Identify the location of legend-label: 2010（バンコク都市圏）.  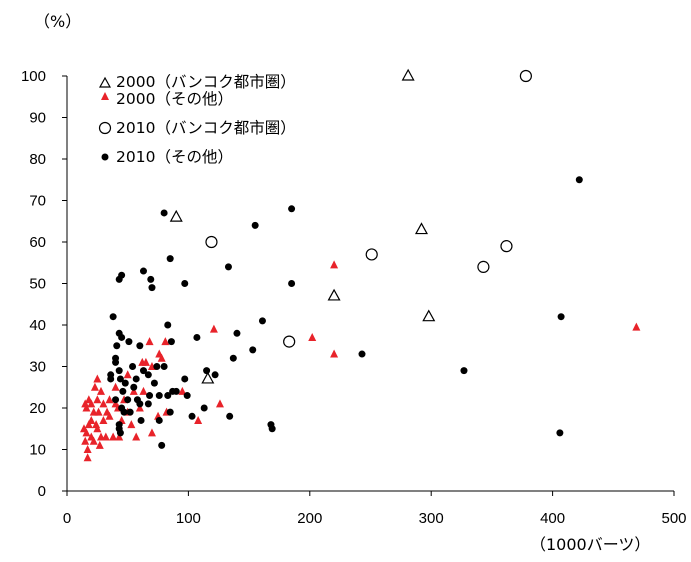
(206, 128).